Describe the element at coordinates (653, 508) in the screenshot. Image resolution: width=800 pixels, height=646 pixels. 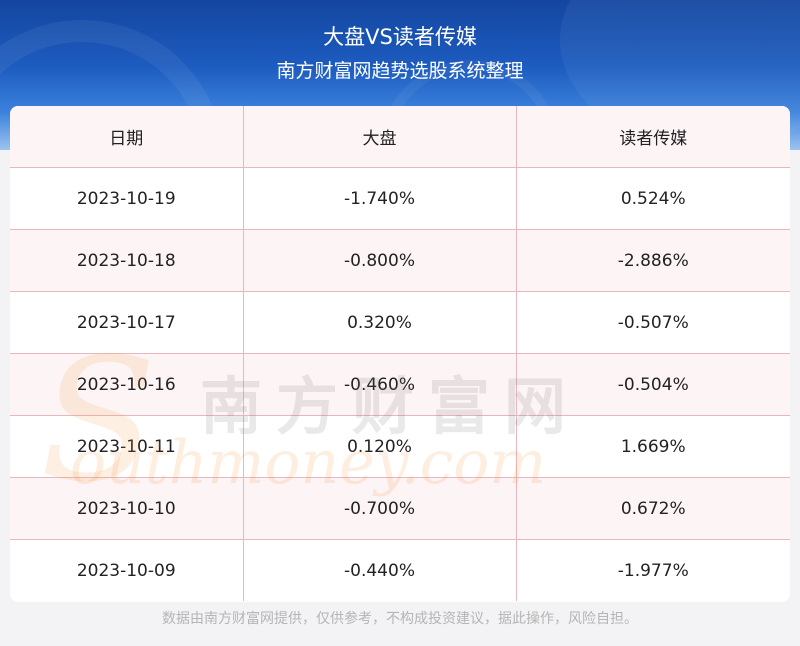
I see `cell-stock-change: 0.672%` at that location.